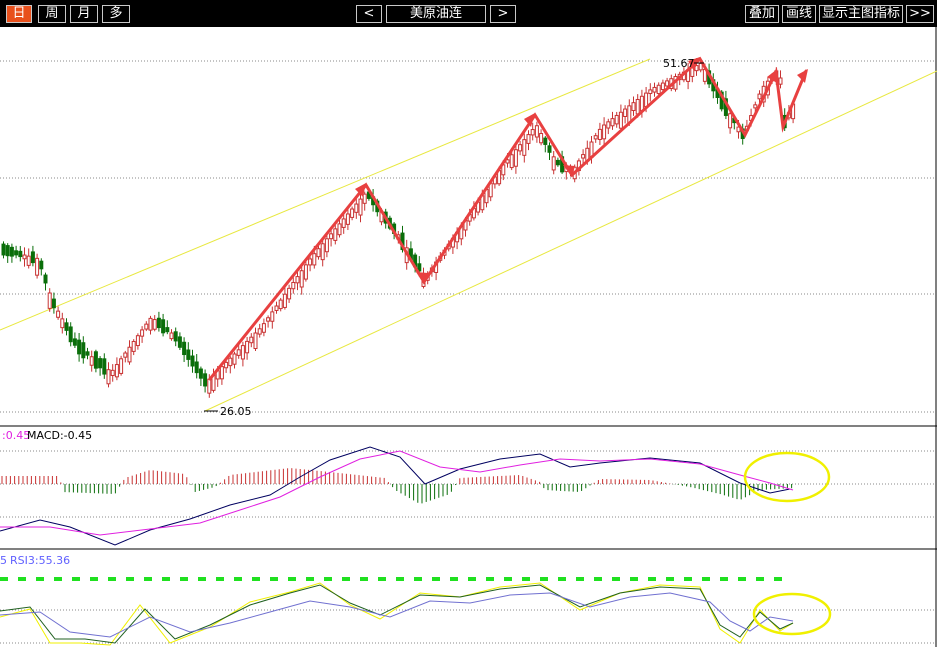 Image resolution: width=937 pixels, height=647 pixels. What do you see at coordinates (52, 14) in the screenshot?
I see `period-week-button: 周` at bounding box center [52, 14].